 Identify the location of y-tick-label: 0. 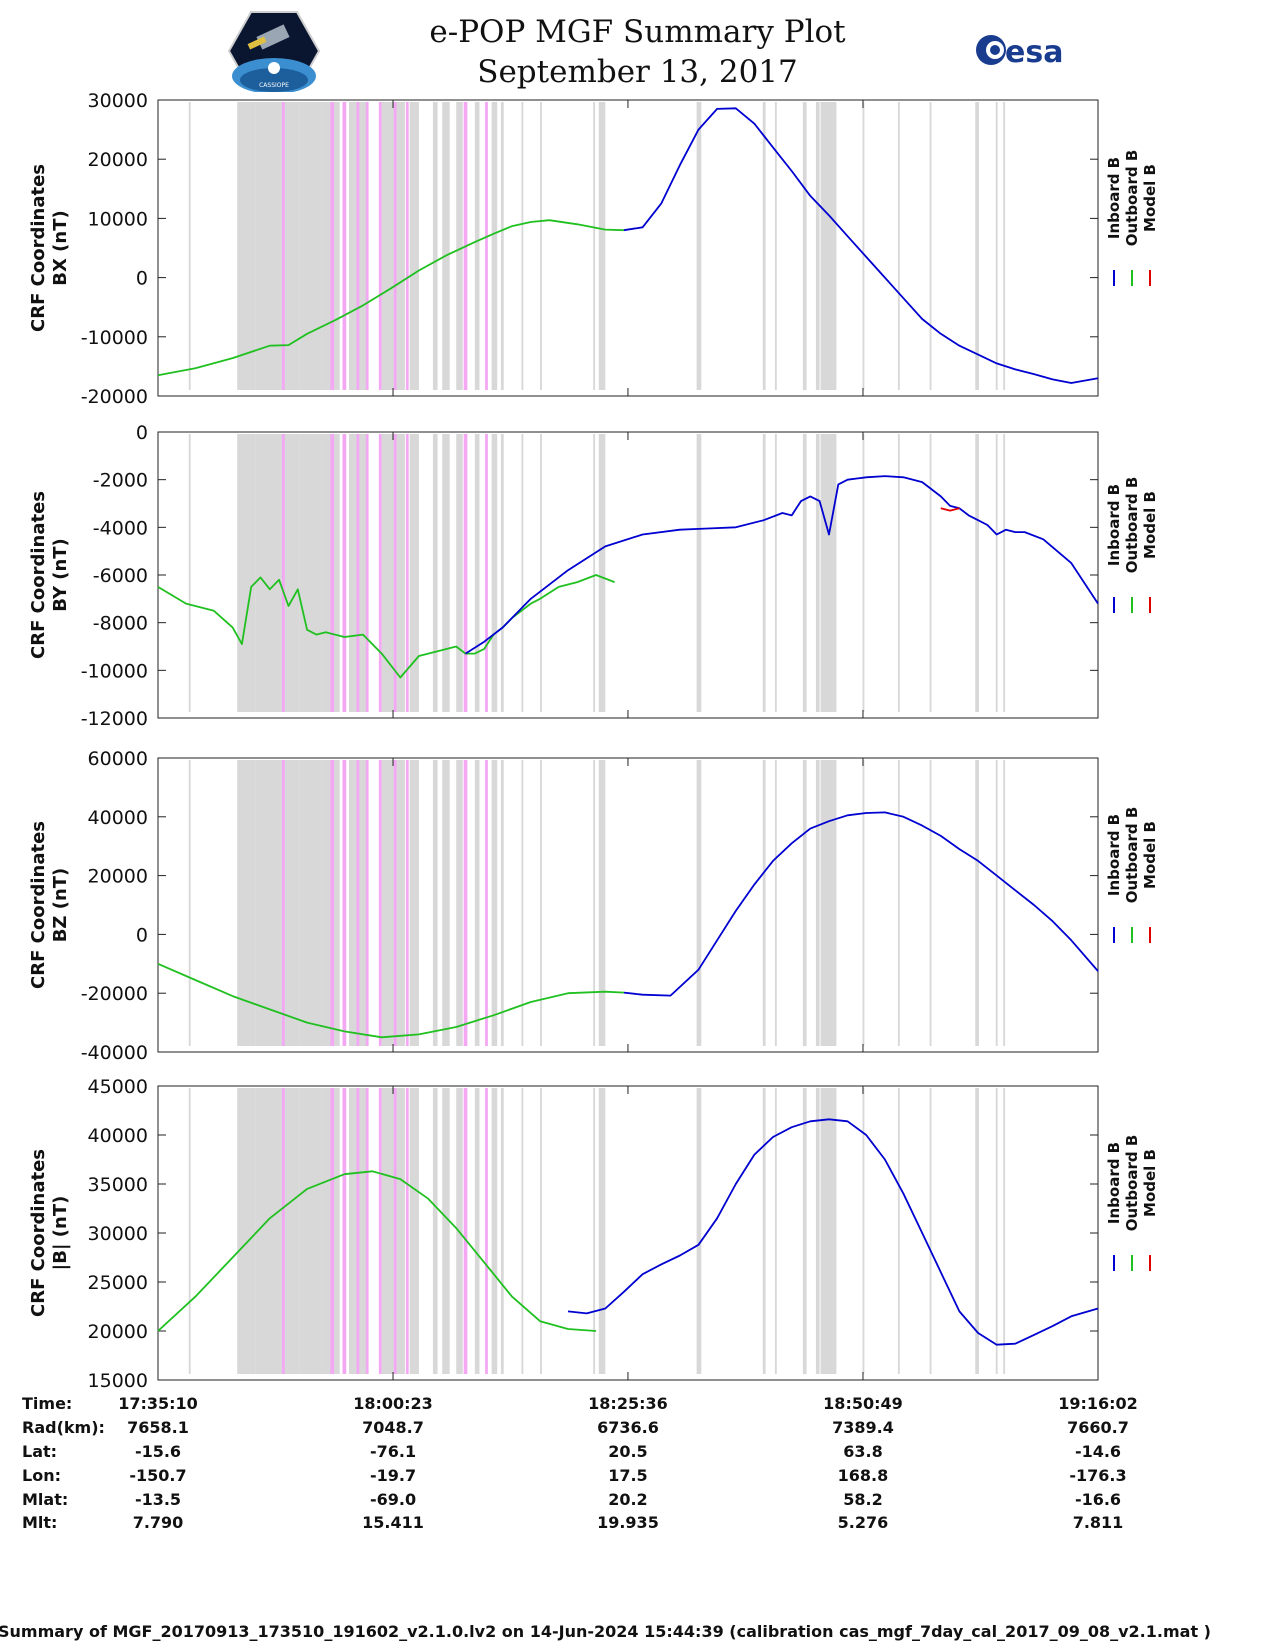
(142, 935).